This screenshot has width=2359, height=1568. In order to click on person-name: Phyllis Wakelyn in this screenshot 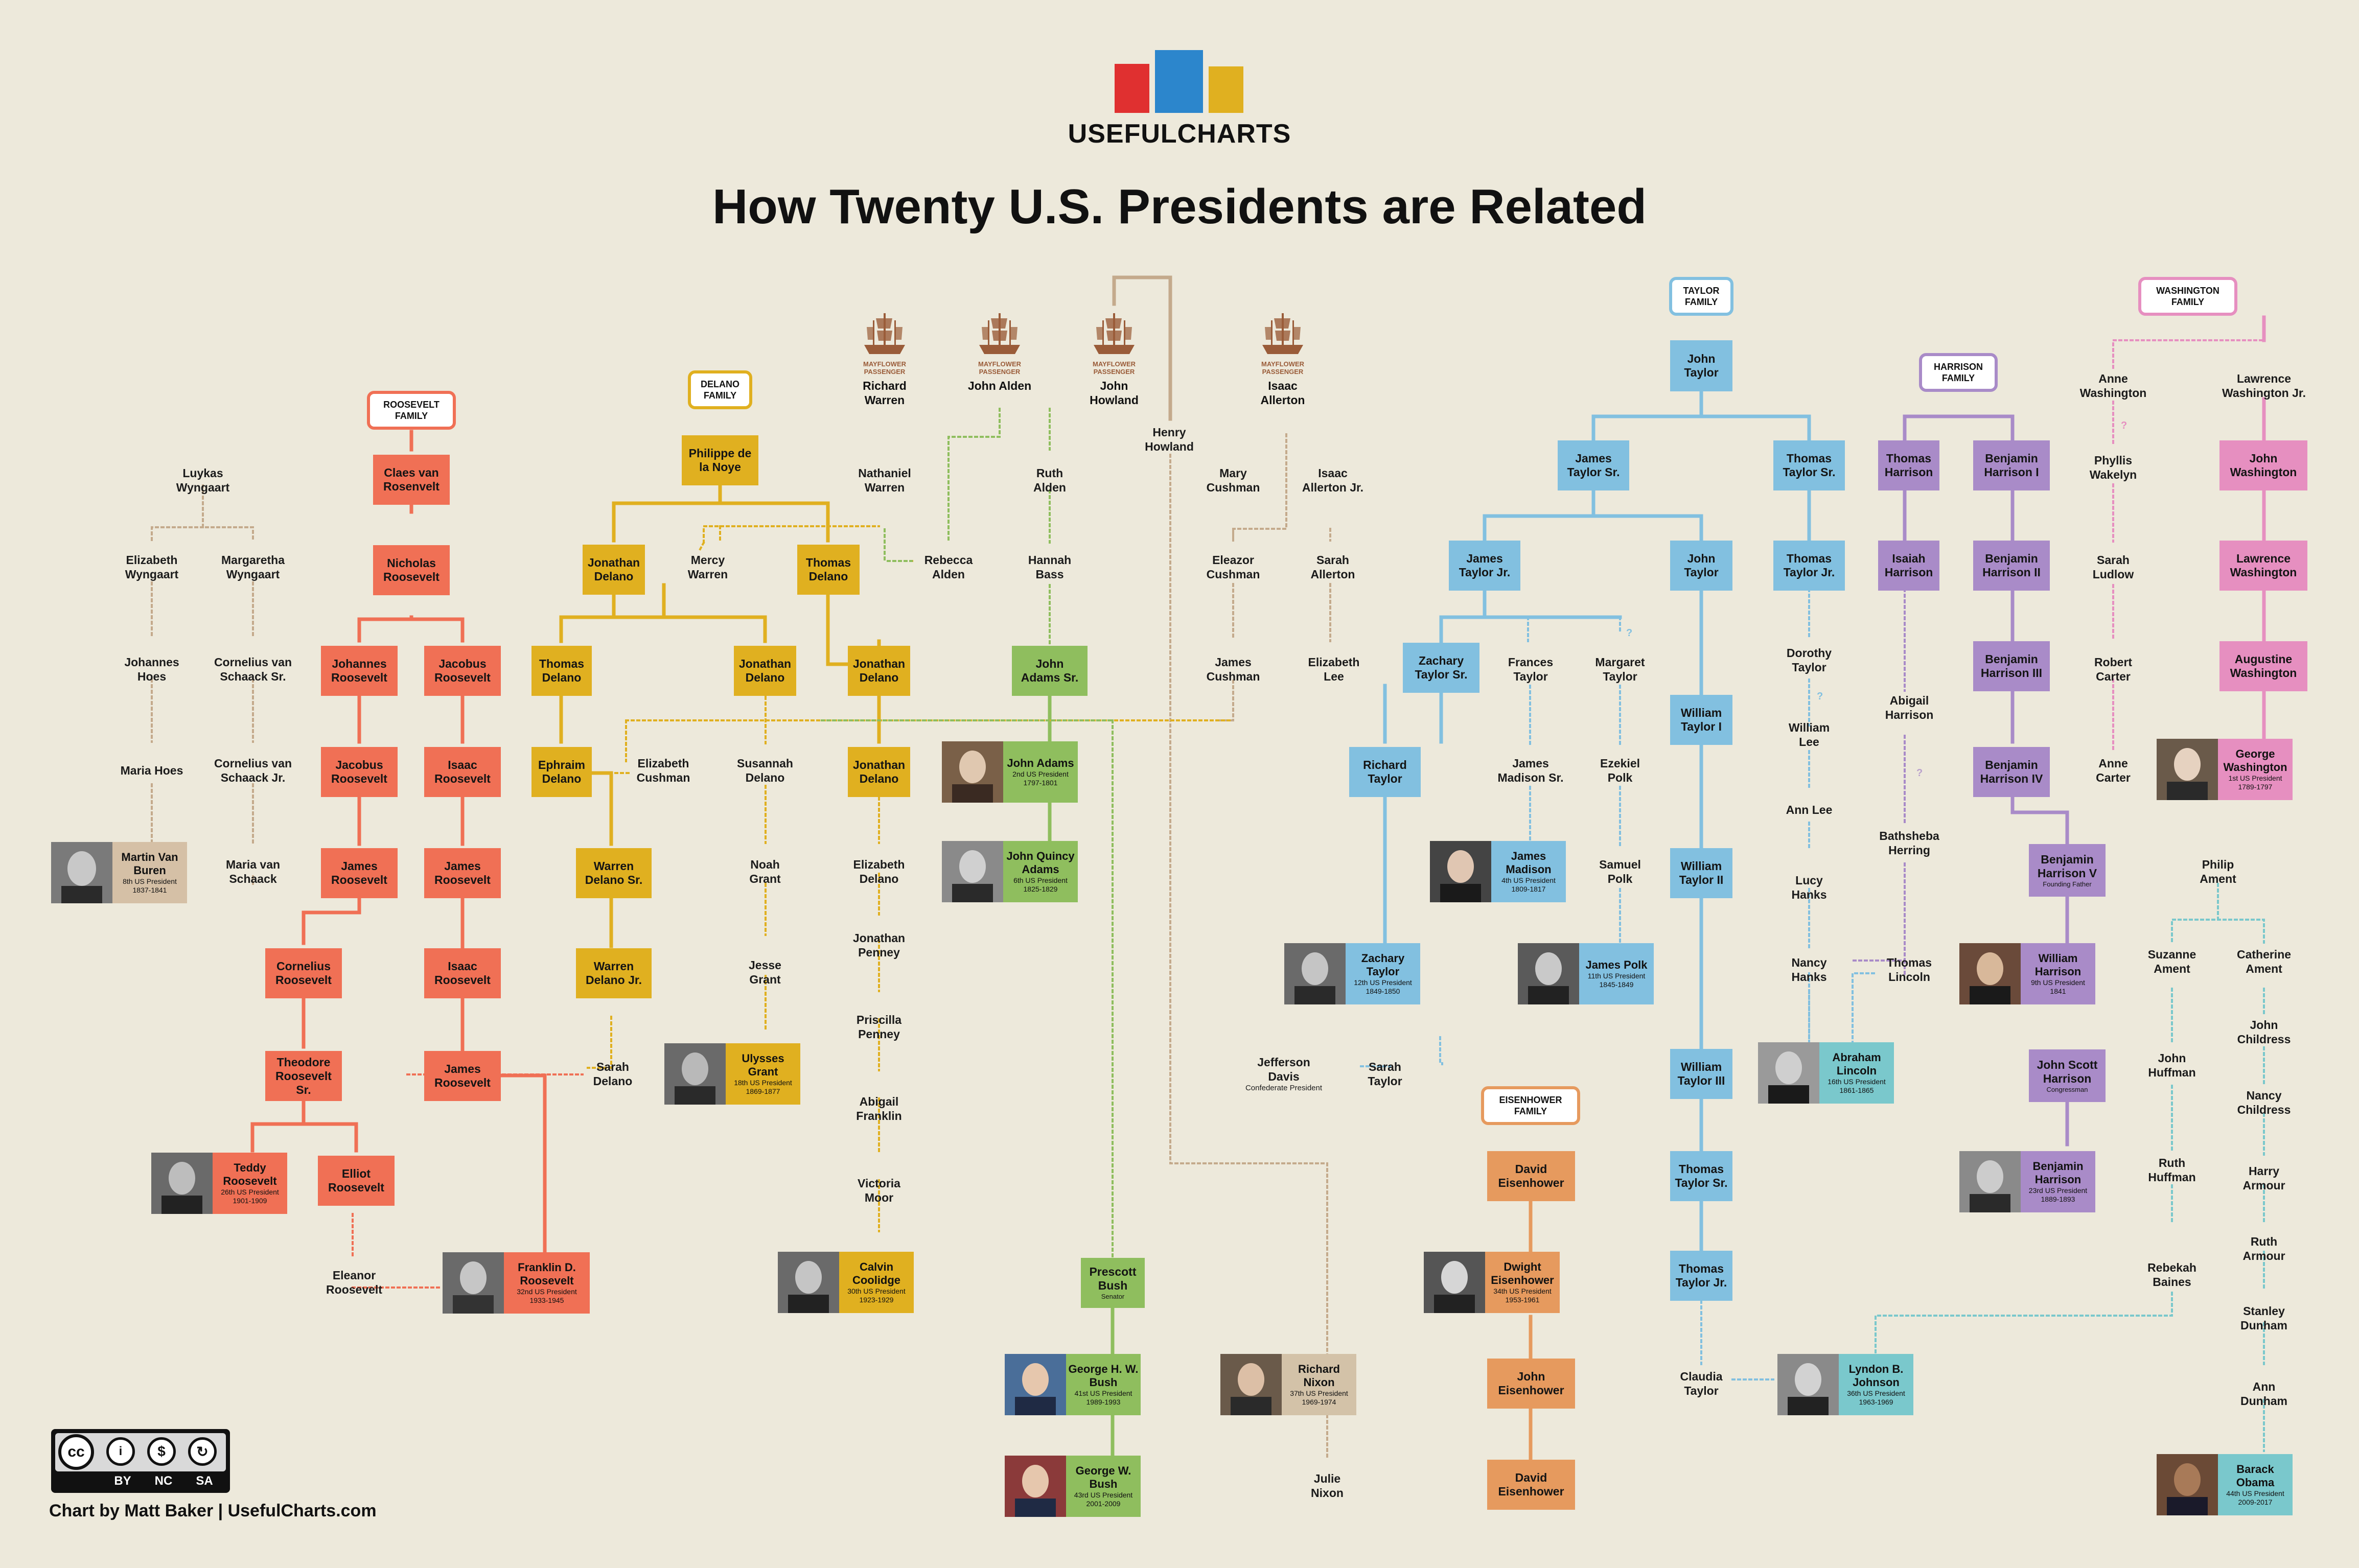, I will do `click(2113, 467)`.